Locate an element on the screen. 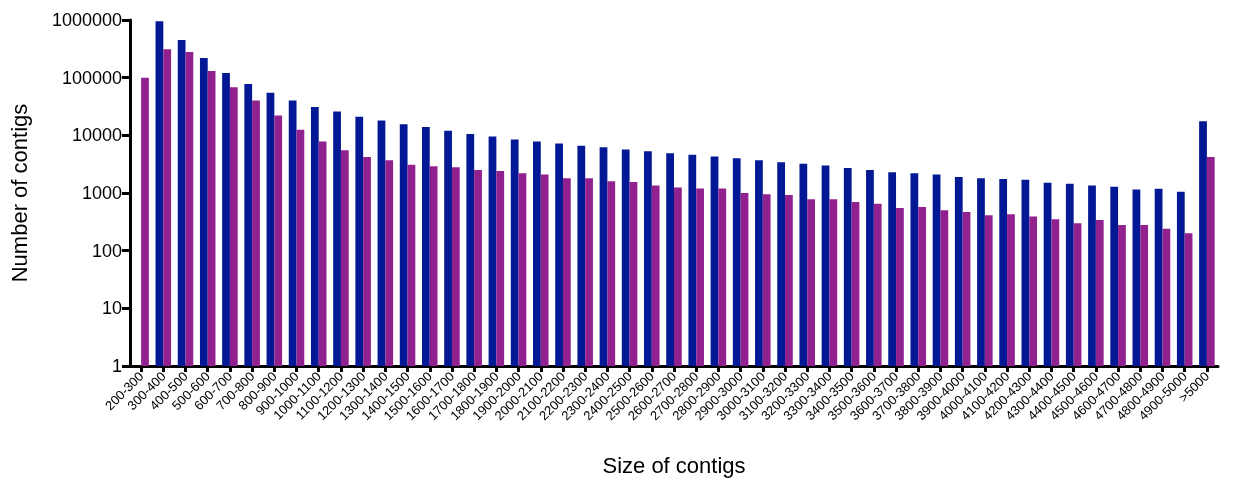 The height and width of the screenshot is (481, 1236). y-tick-label: 100 is located at coordinates (106, 250).